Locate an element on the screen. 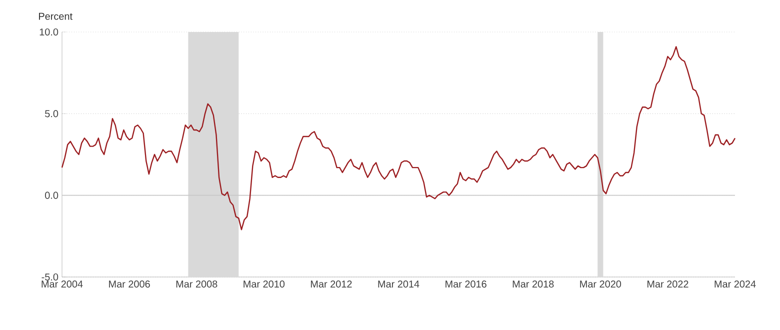 Image resolution: width=780 pixels, height=330 pixels. x-tick-label: Mar 2014 is located at coordinates (399, 284).